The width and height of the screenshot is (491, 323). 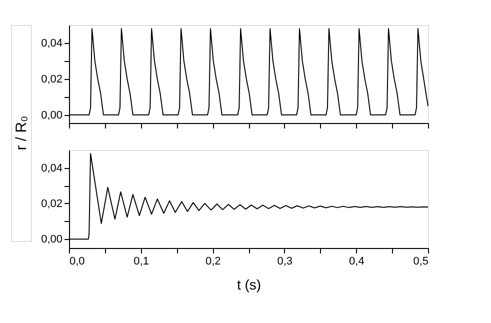 What do you see at coordinates (213, 262) in the screenshot?
I see `x-tick-label: 0,2` at bounding box center [213, 262].